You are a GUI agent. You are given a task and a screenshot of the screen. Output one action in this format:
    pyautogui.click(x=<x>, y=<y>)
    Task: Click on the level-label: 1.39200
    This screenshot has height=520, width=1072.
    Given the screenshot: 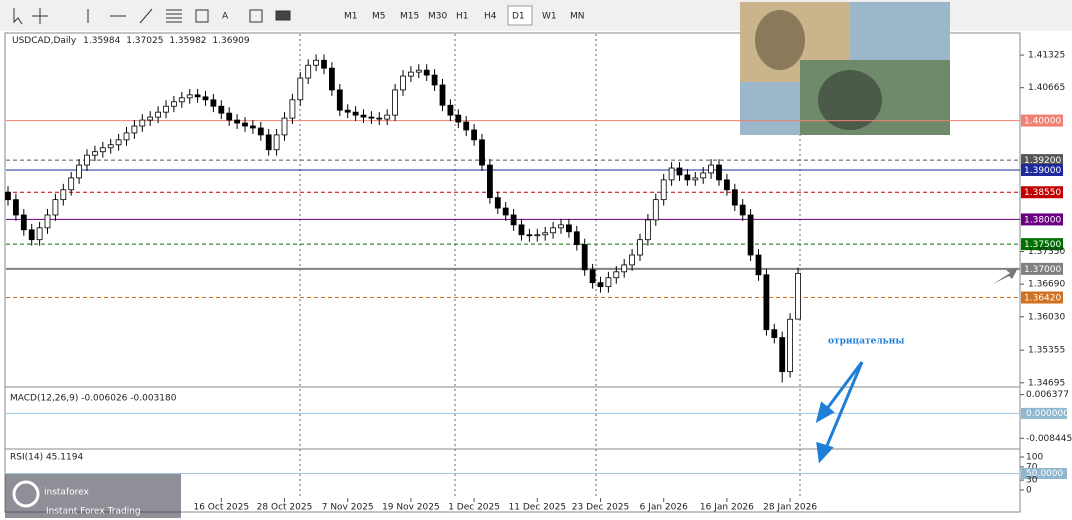 What is the action you would take?
    pyautogui.click(x=1042, y=161)
    